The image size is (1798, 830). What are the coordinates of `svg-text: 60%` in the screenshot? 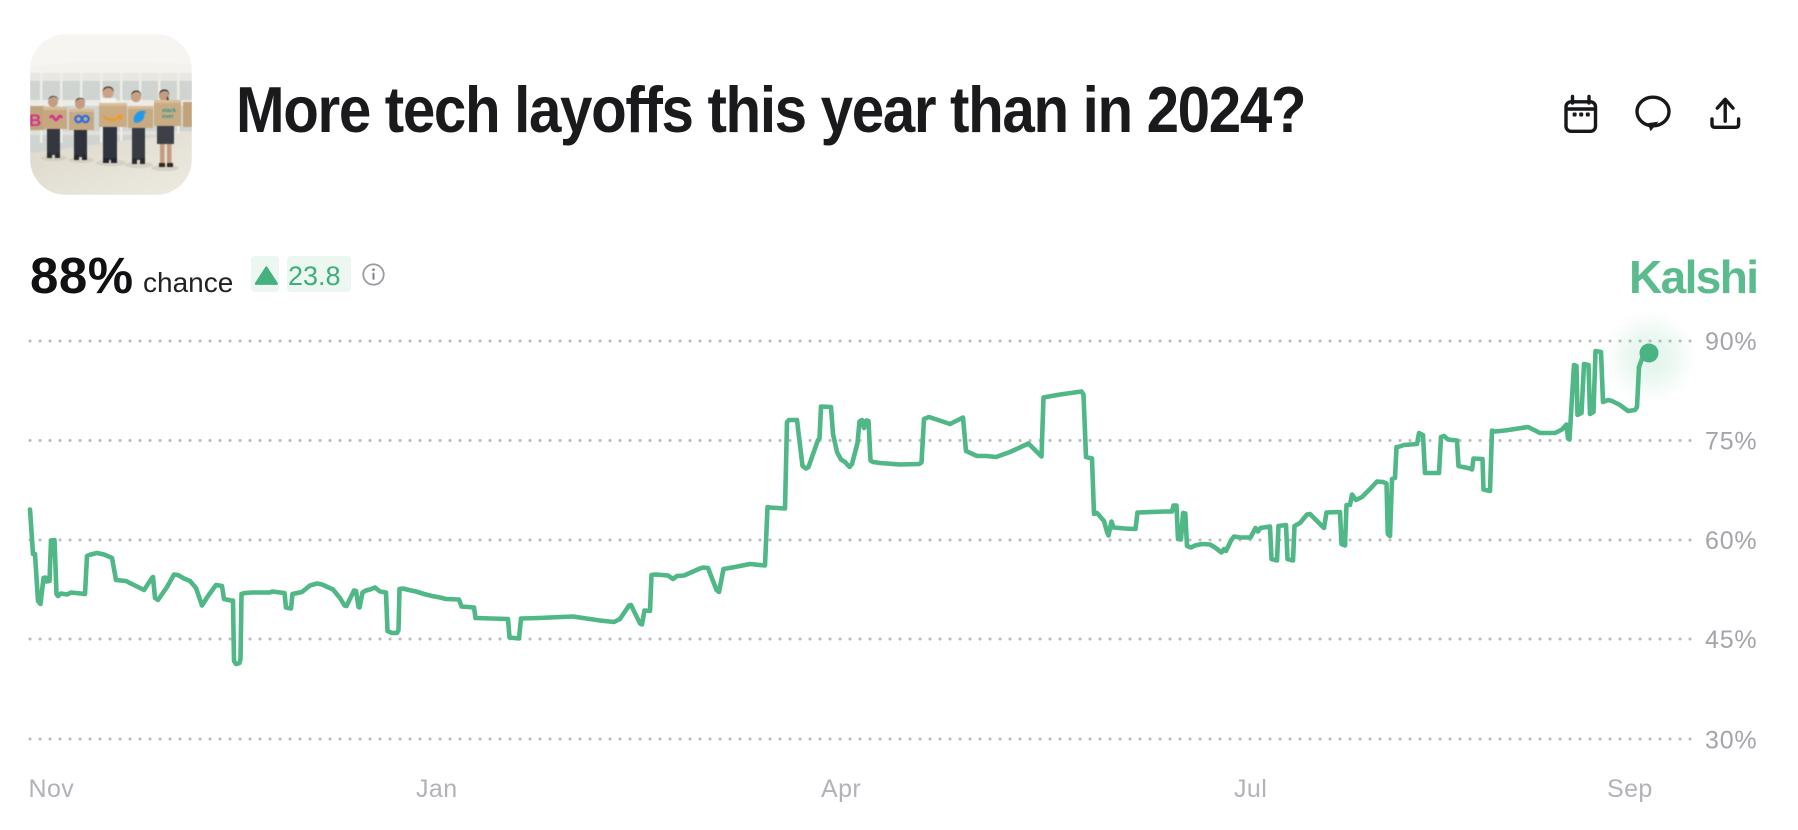 It's located at (1731, 541).